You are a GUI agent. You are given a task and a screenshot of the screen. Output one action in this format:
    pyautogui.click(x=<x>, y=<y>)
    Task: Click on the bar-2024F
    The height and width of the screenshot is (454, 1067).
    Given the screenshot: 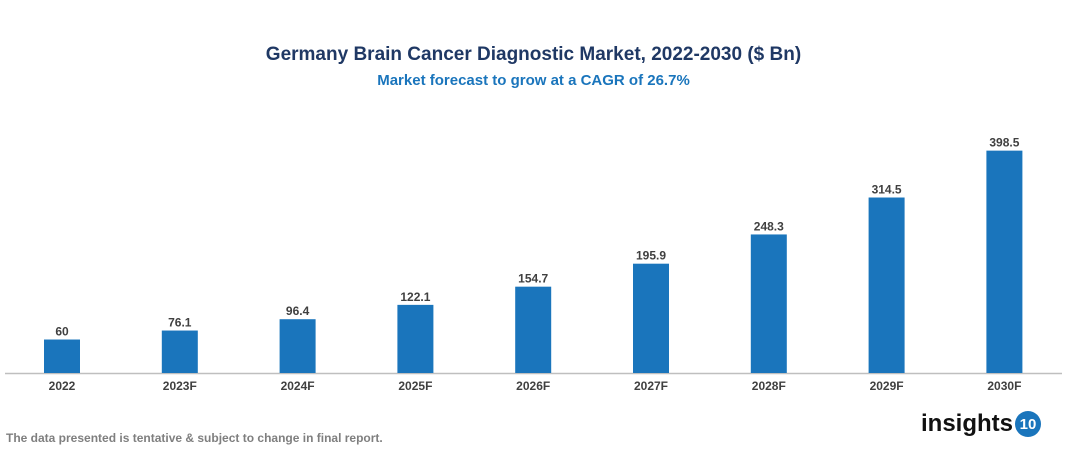 What is the action you would take?
    pyautogui.click(x=297, y=346)
    